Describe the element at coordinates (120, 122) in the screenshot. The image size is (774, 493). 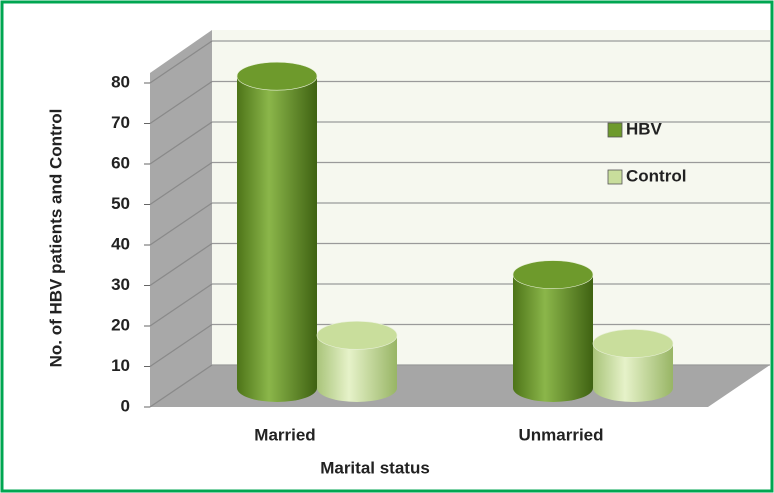
I see `y-tick-label: 70` at that location.